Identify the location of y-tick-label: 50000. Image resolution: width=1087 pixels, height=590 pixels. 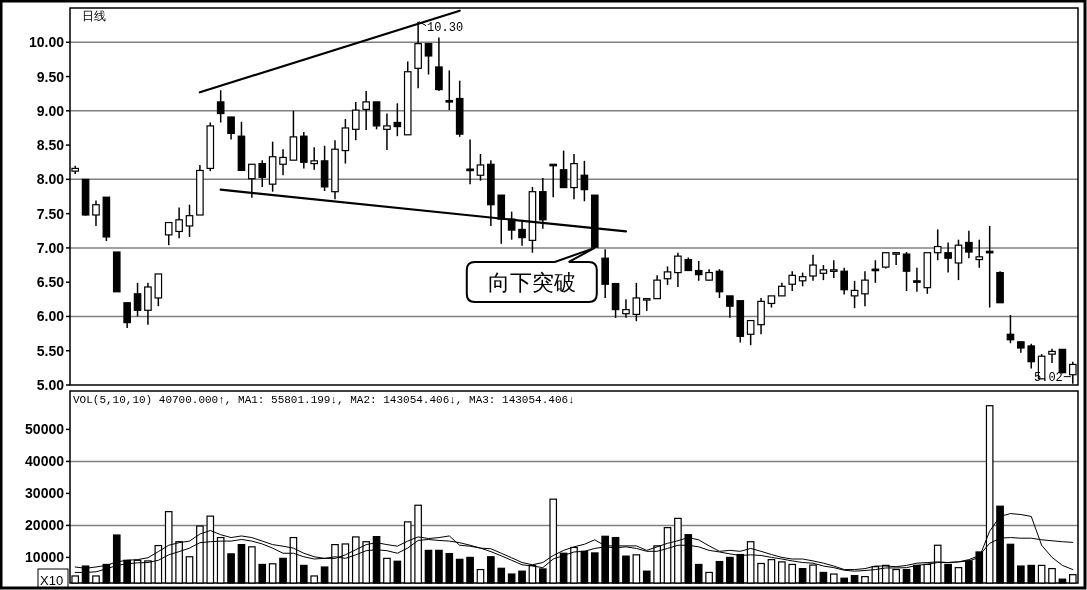
(45, 429).